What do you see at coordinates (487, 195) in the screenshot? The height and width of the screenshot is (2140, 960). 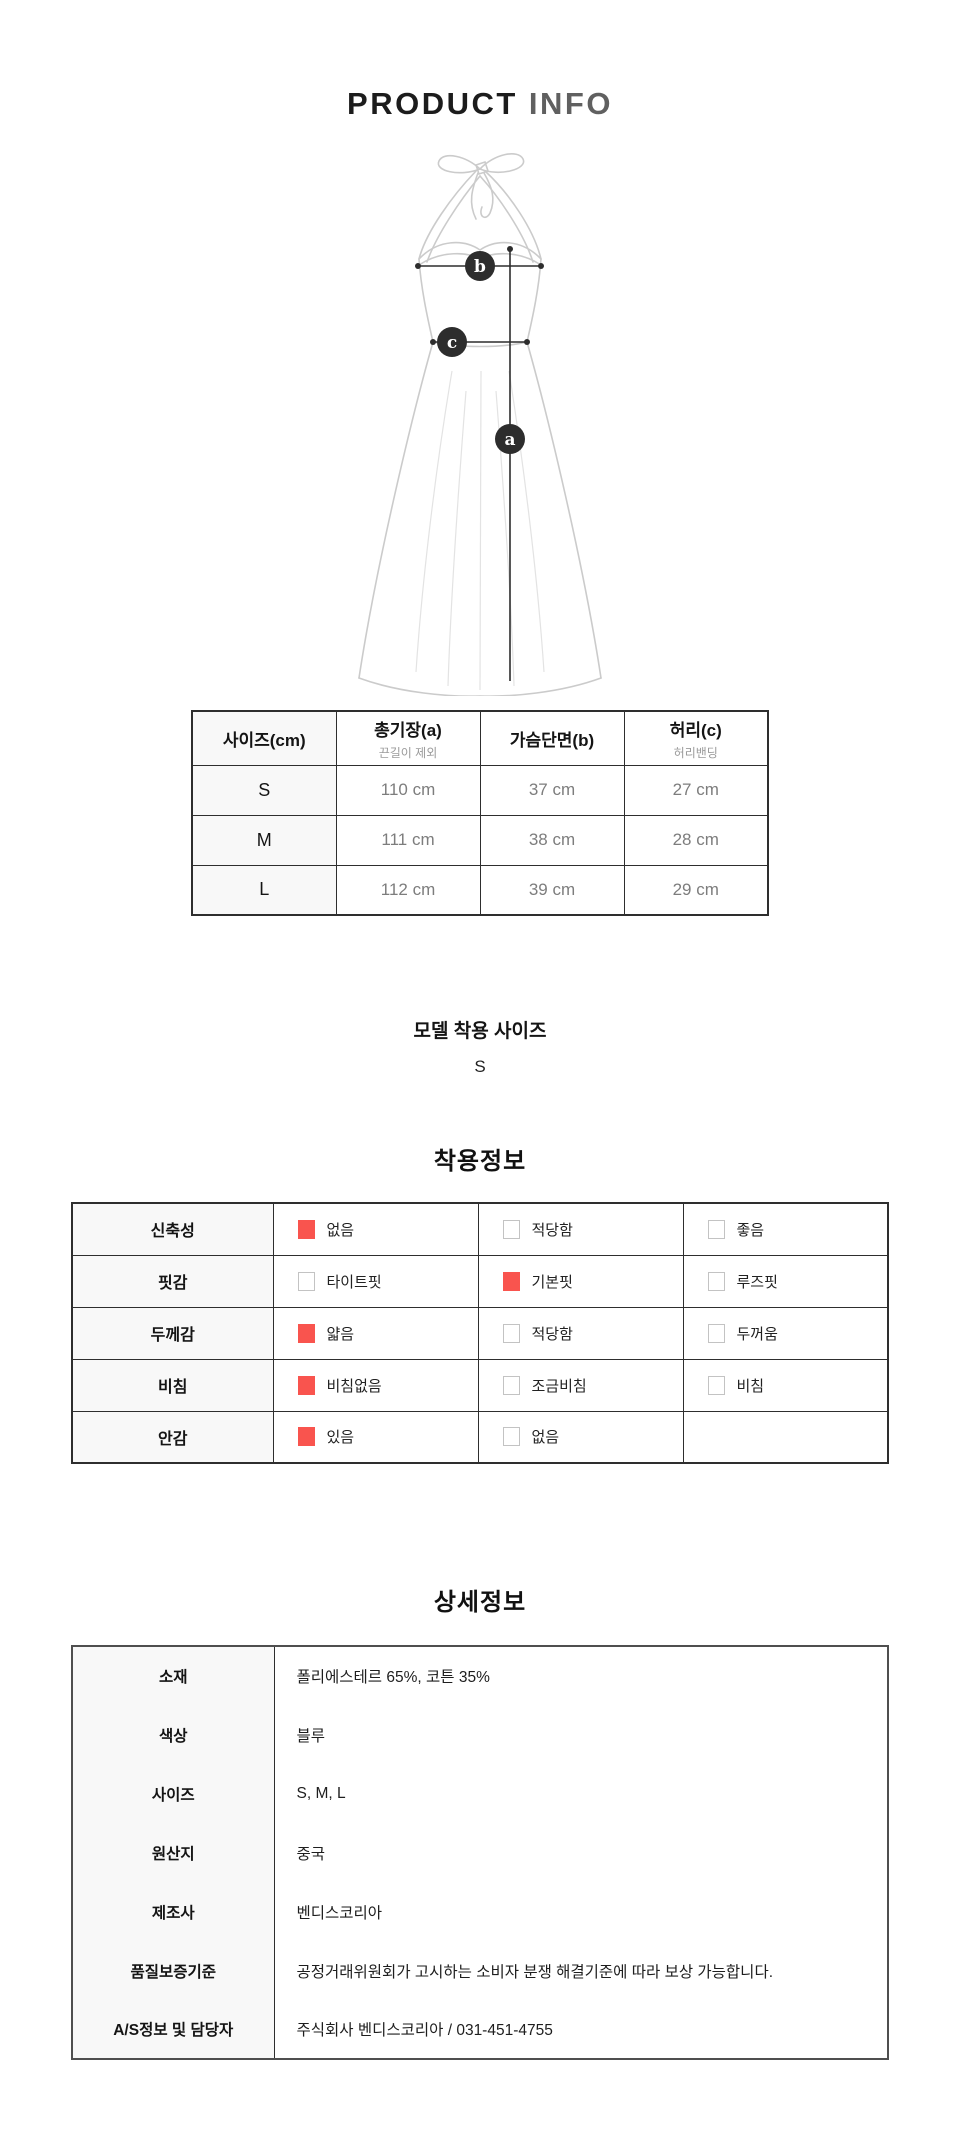 I see `bow-tail-right` at bounding box center [487, 195].